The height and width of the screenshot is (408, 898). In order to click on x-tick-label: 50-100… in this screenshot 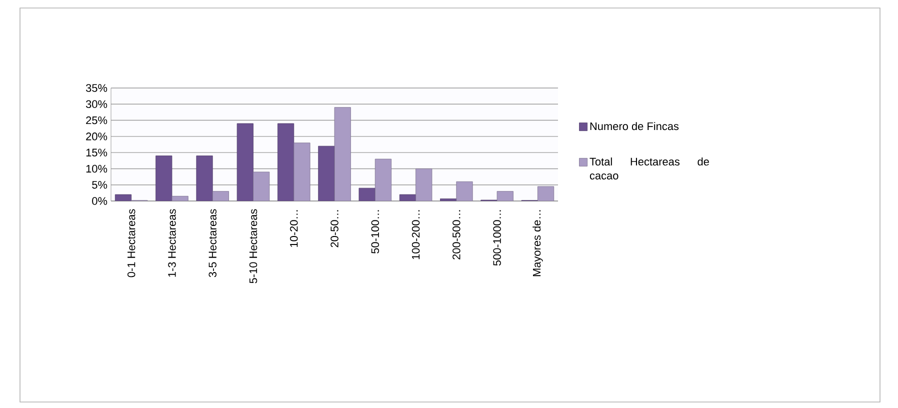, I will do `click(375, 232)`.